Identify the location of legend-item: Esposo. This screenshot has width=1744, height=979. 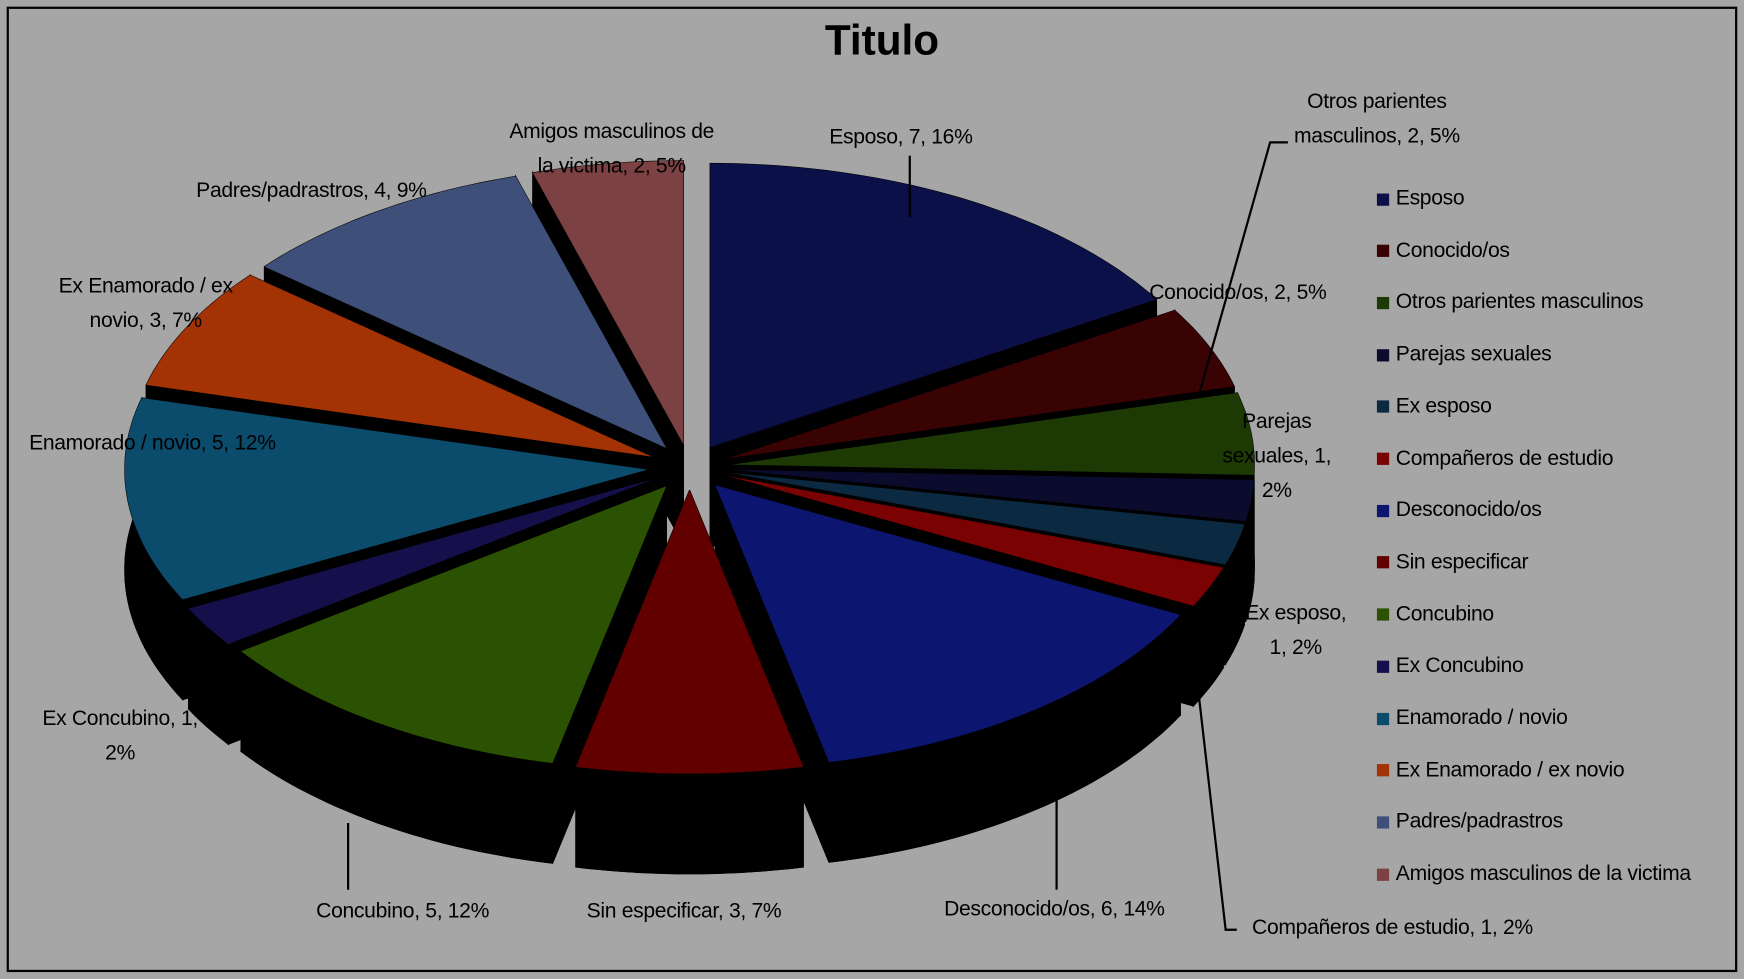
(1420, 198).